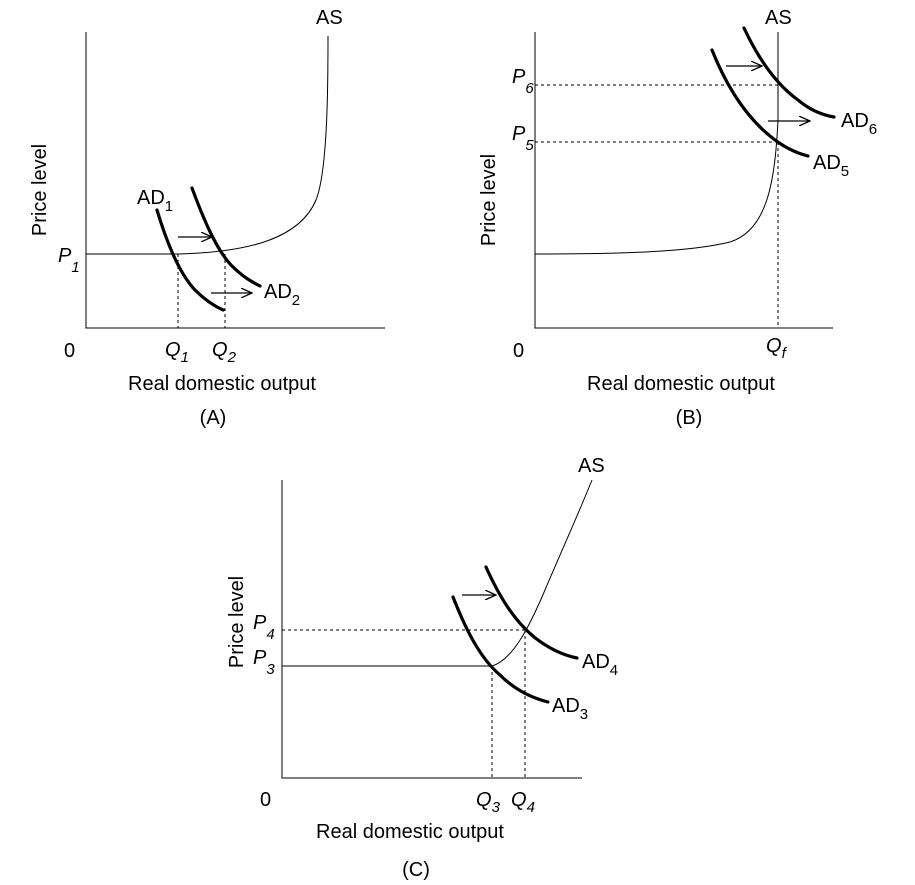 The width and height of the screenshot is (915, 885). What do you see at coordinates (69, 260) in the screenshot?
I see `panel-a-p1-label: P1` at bounding box center [69, 260].